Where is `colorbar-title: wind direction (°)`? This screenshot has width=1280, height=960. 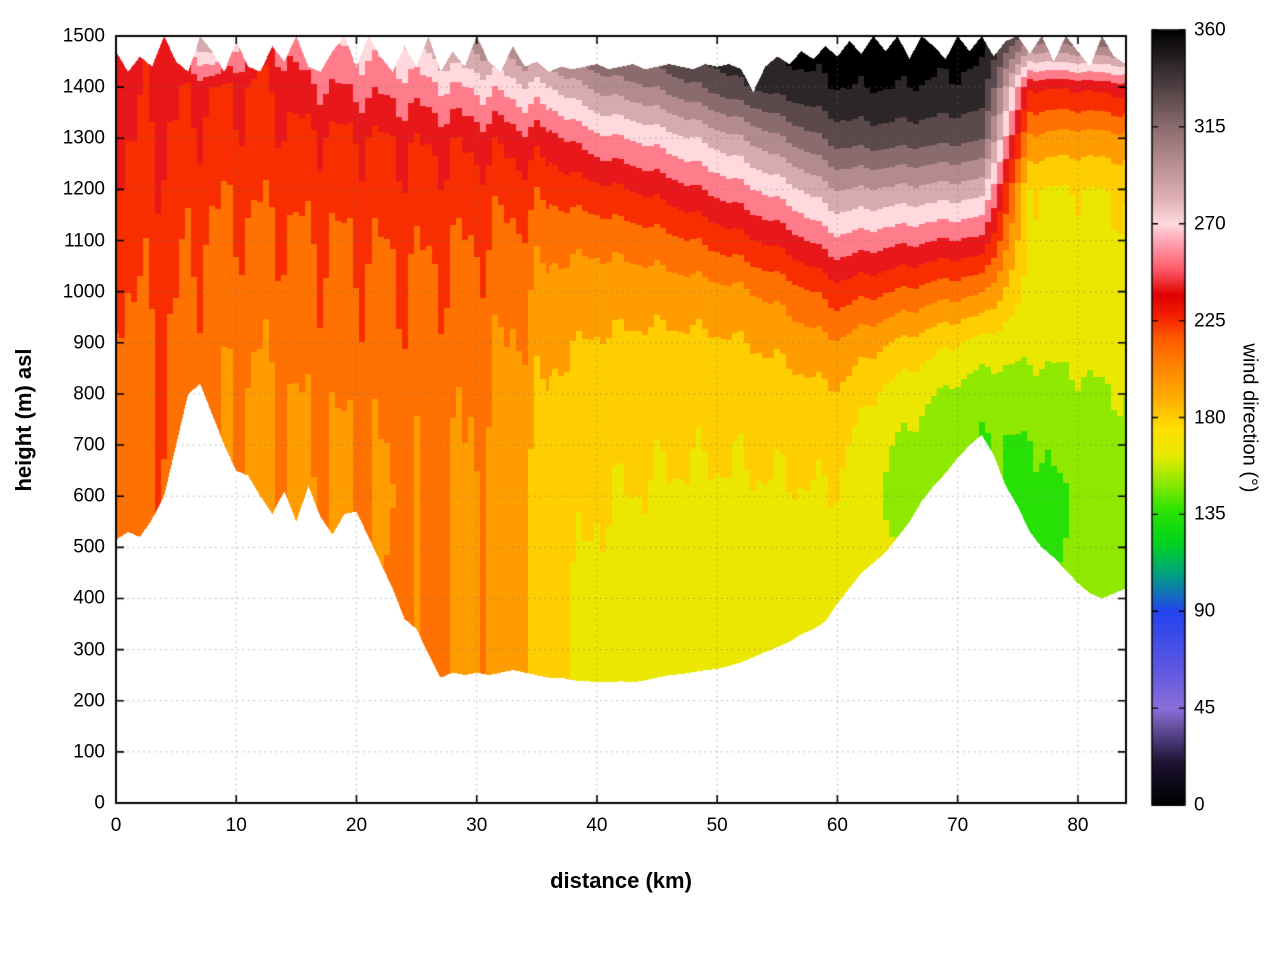
colorbar-title: wind direction (°) is located at coordinates (1249, 418).